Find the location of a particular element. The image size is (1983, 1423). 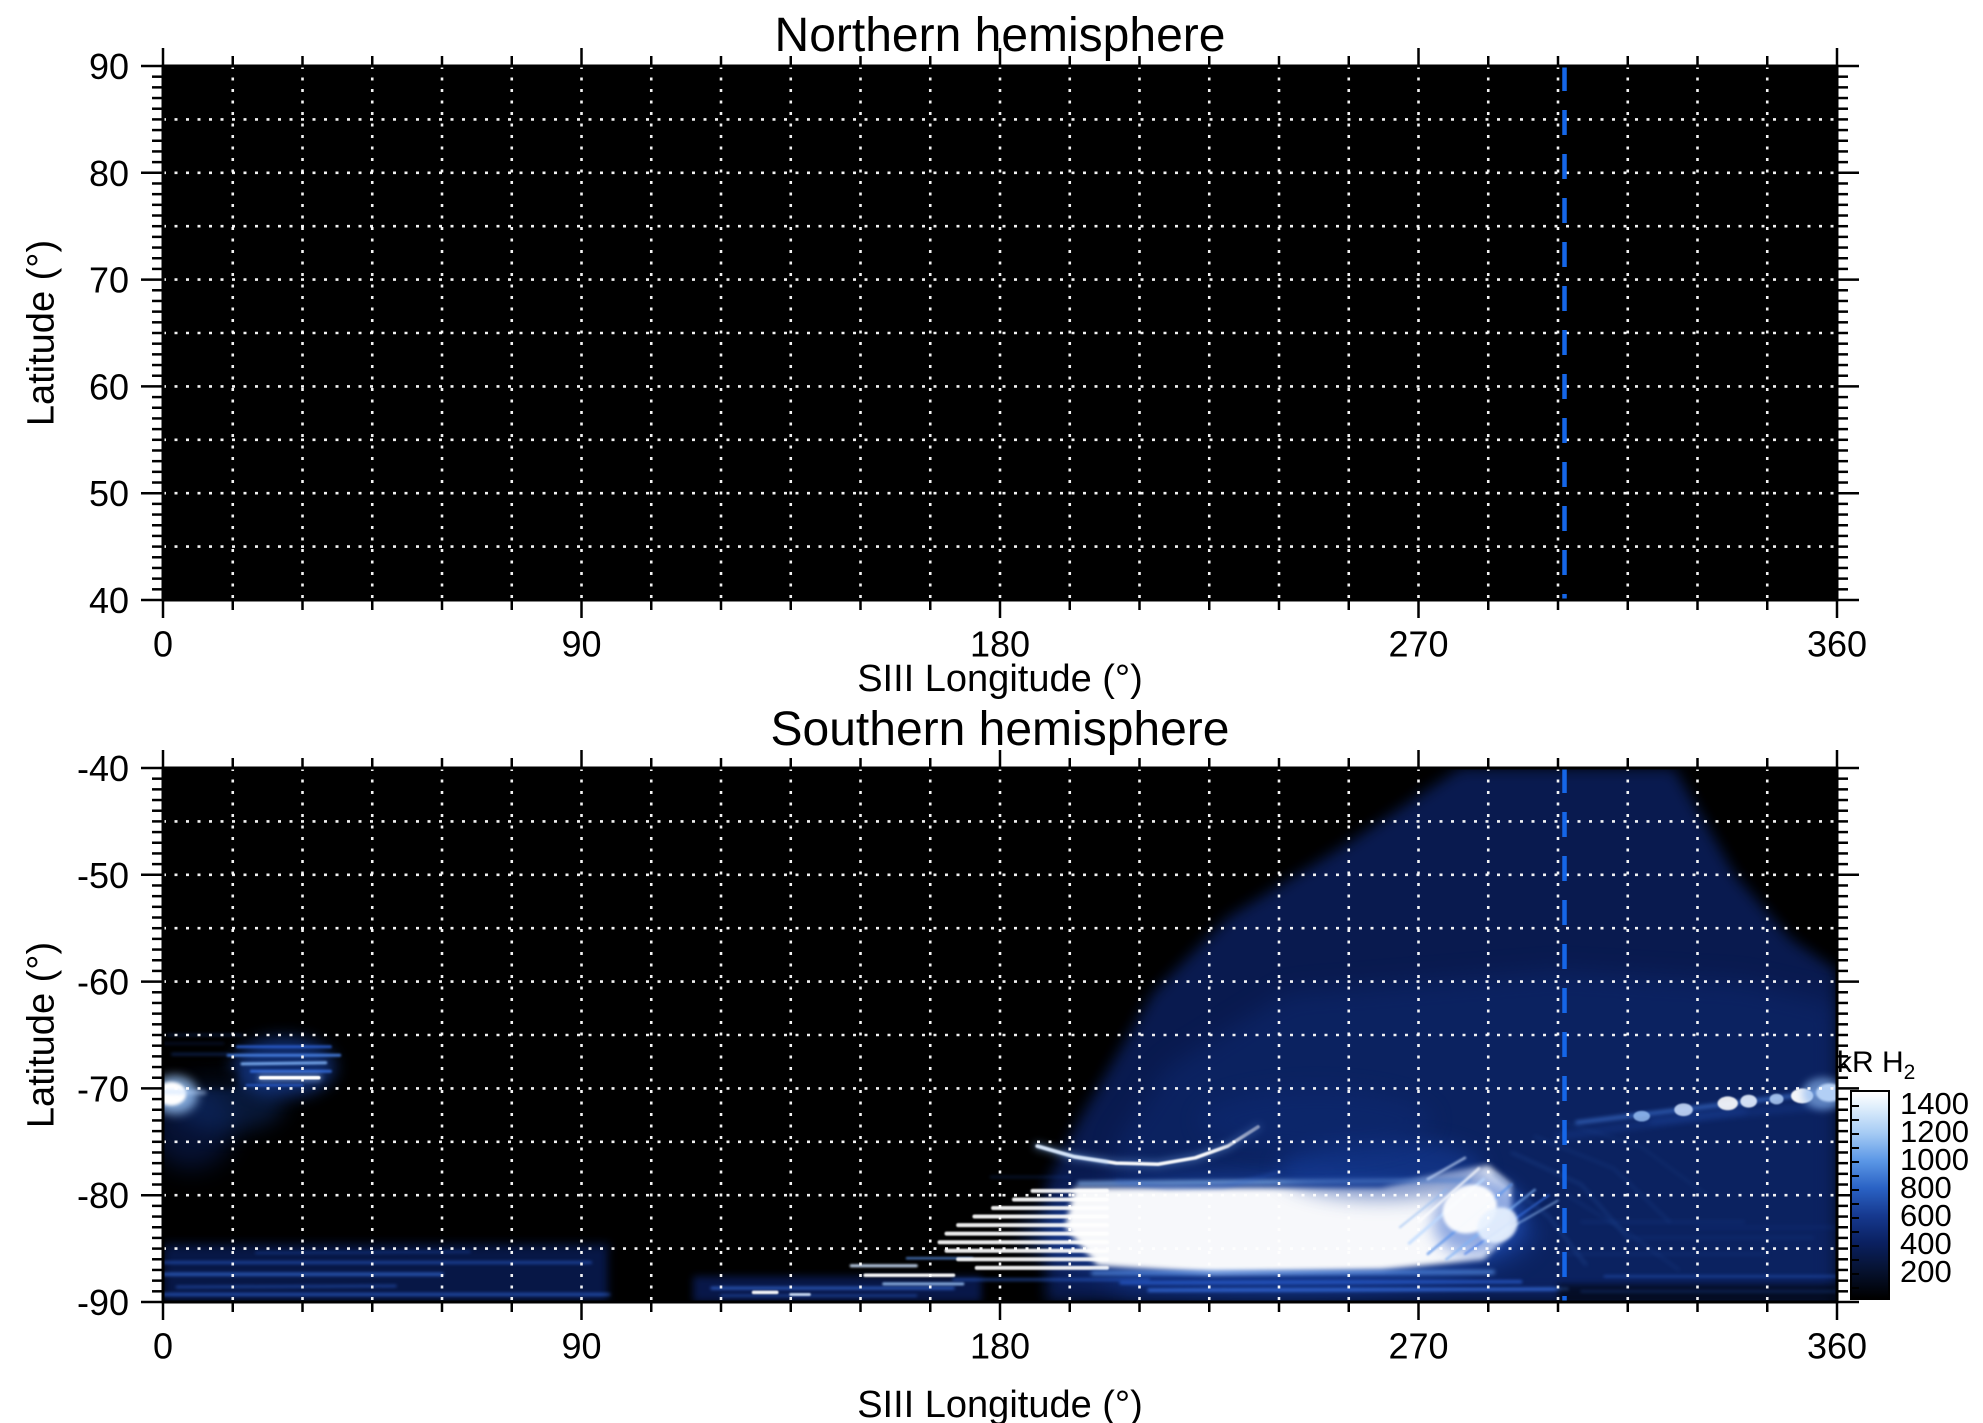

colorbar is located at coordinates (1870, 1195).